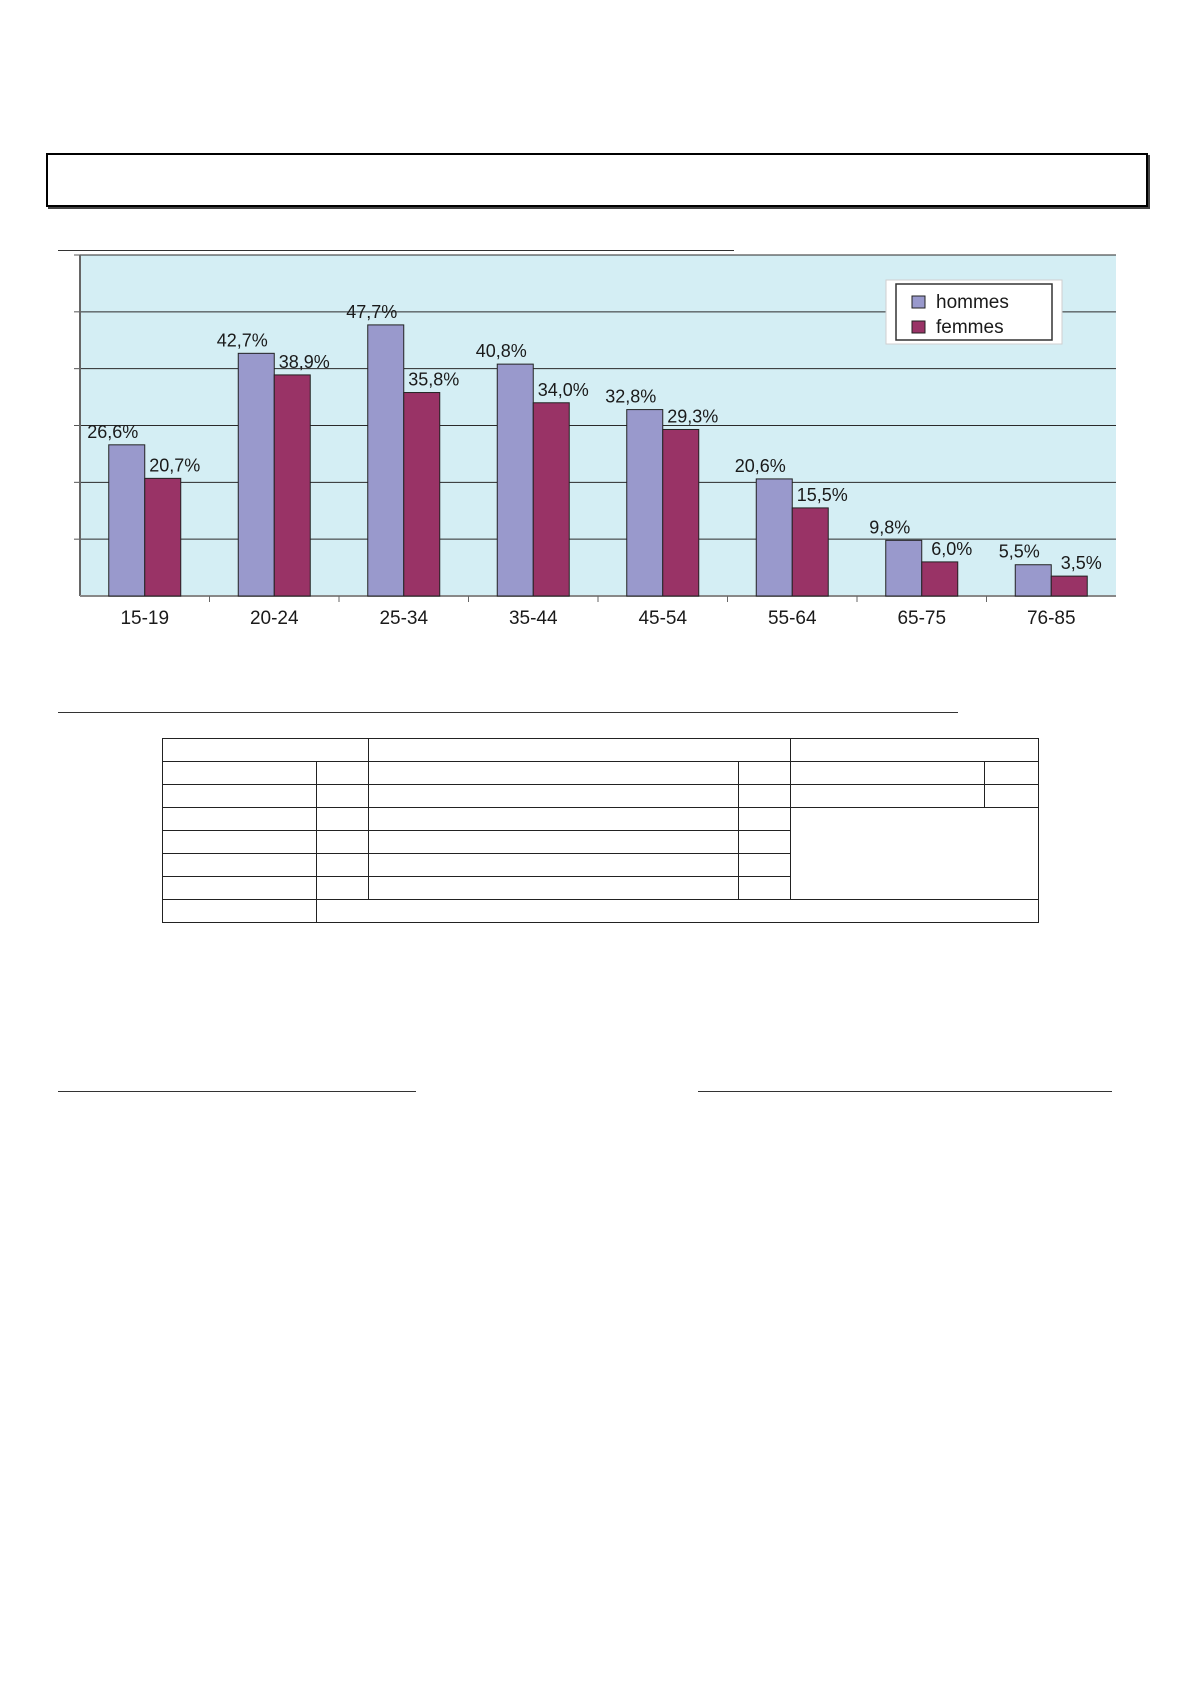 Image resolution: width=1190 pixels, height=1684 pixels. Describe the element at coordinates (951, 549) in the screenshot. I see `data-label: 6,0%` at that location.